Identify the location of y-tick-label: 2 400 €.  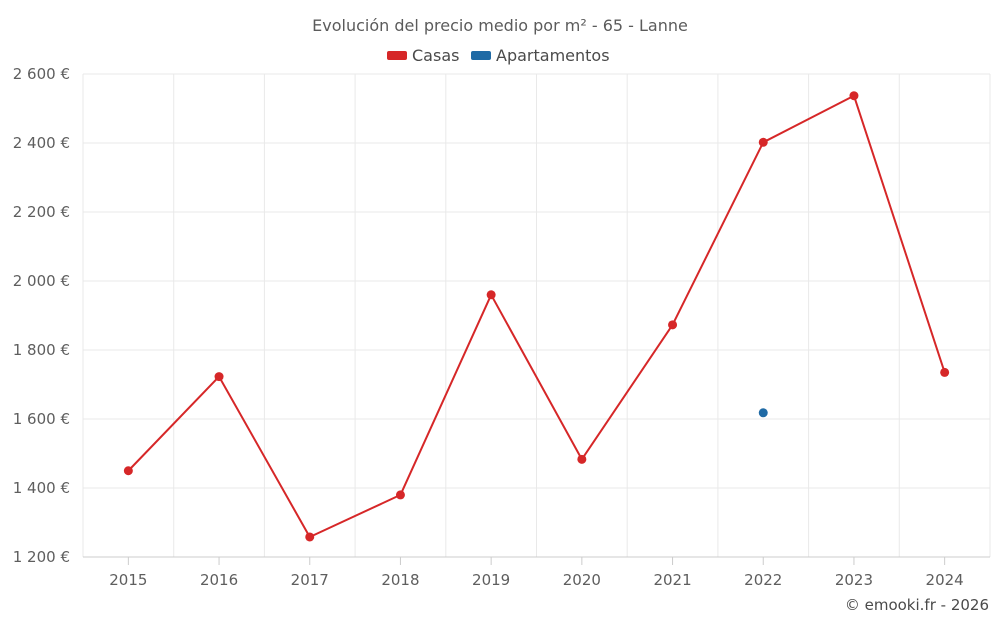
(41, 143).